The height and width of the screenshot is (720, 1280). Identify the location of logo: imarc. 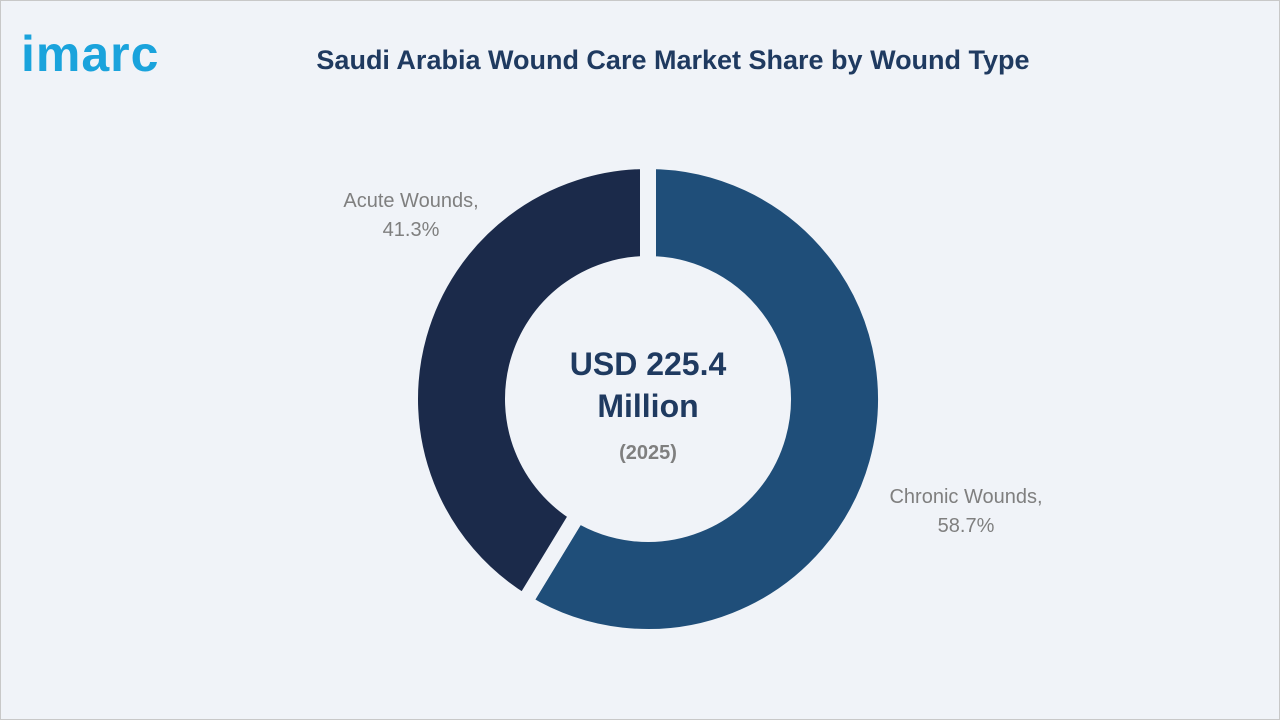
(90, 54).